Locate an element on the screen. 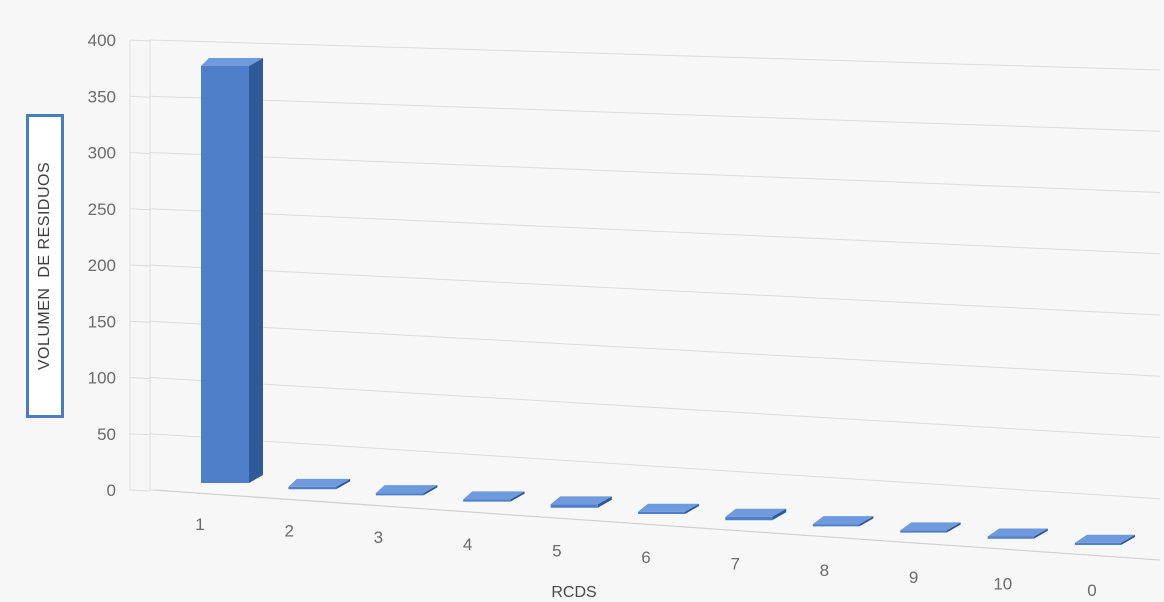  x-tick-label: 6 is located at coordinates (645, 557).